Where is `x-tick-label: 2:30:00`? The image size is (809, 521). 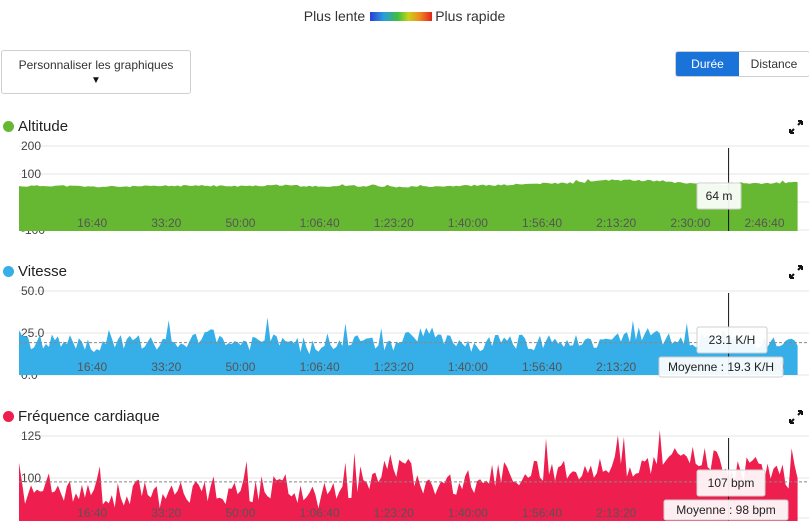 x-tick-label: 2:30:00 is located at coordinates (690, 223).